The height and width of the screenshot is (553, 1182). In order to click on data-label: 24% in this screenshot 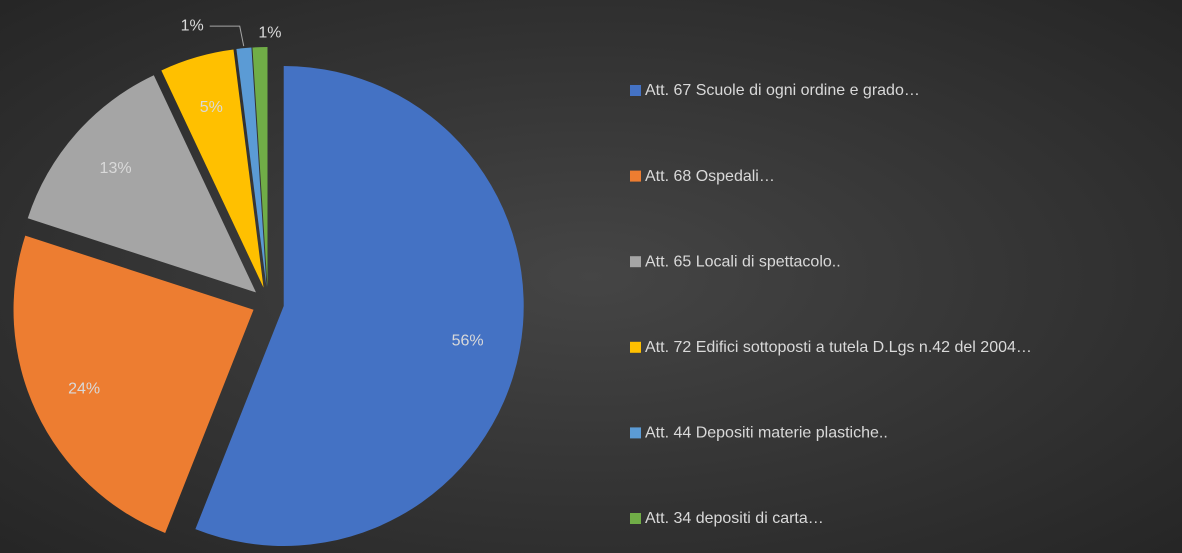, I will do `click(84, 389)`.